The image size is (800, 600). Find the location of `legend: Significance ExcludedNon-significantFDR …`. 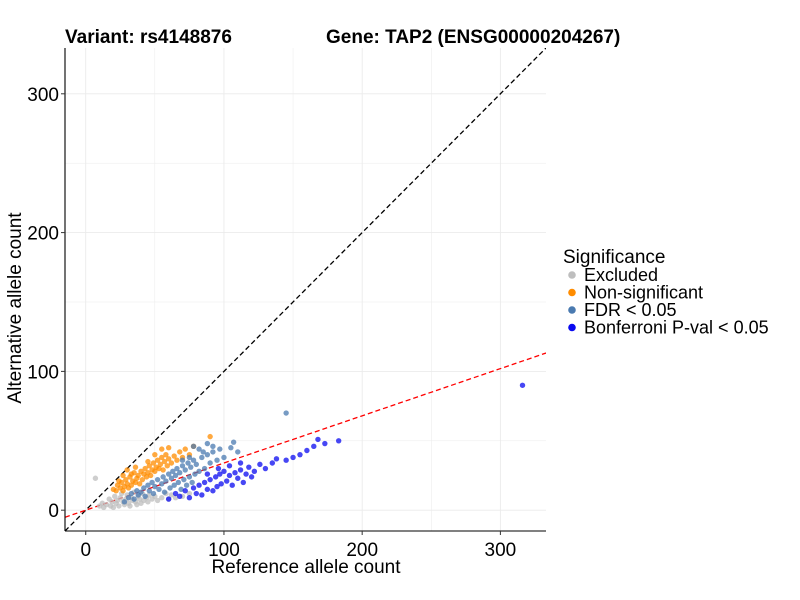

legend: Significance ExcludedNon-significantFDR … is located at coordinates (666, 292).